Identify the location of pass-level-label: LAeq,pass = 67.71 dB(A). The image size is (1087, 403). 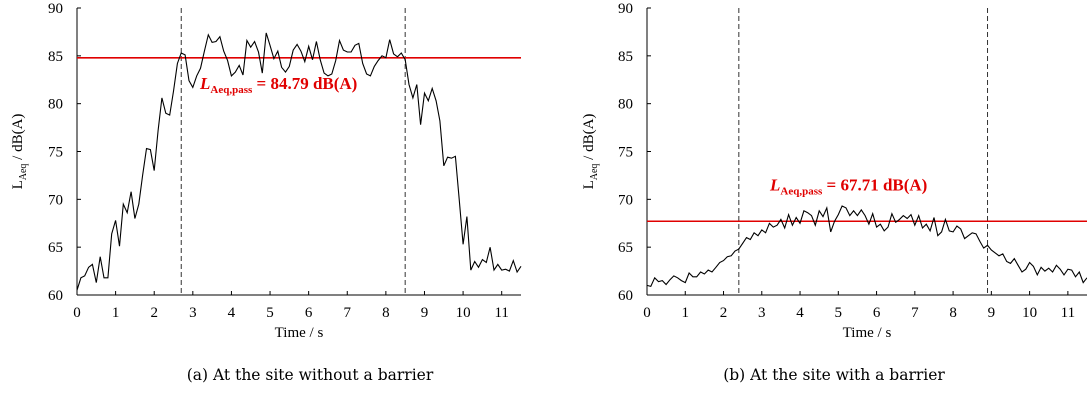
(848, 187).